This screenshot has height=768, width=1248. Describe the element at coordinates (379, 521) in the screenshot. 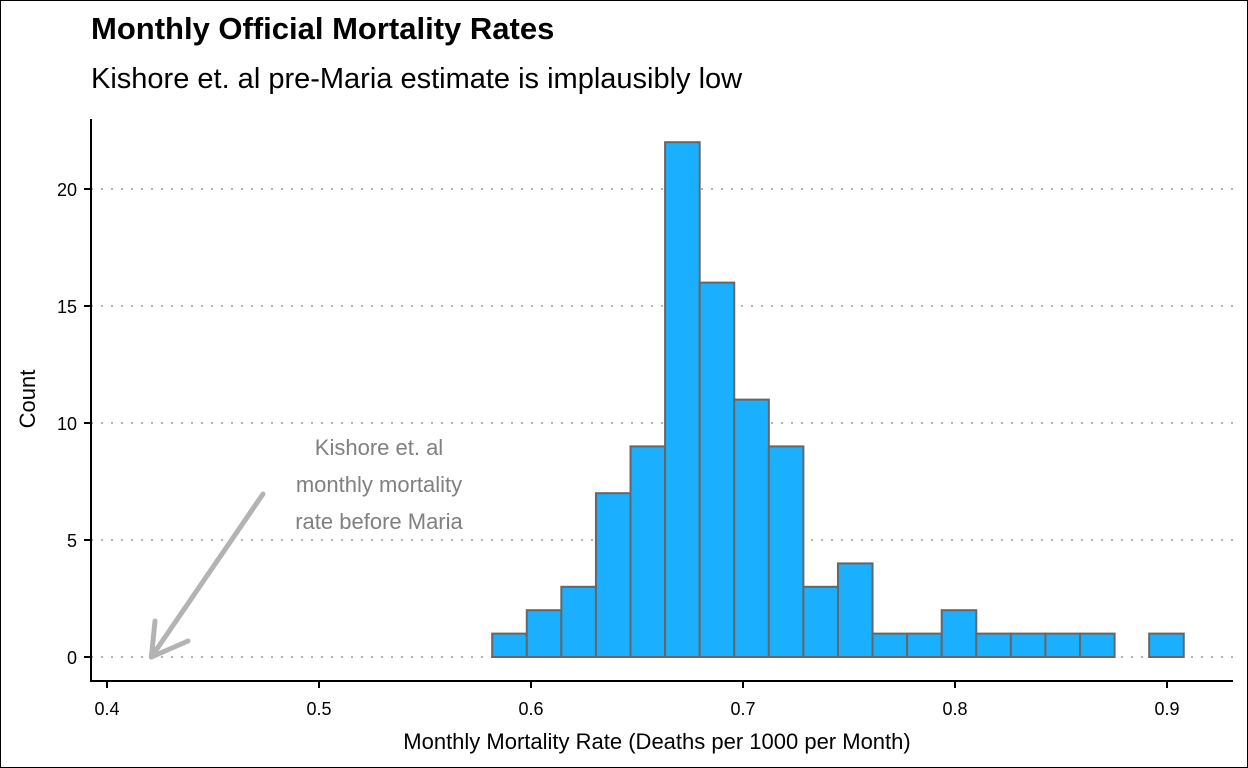

I see `annotation-line-3: rate before Maria` at that location.